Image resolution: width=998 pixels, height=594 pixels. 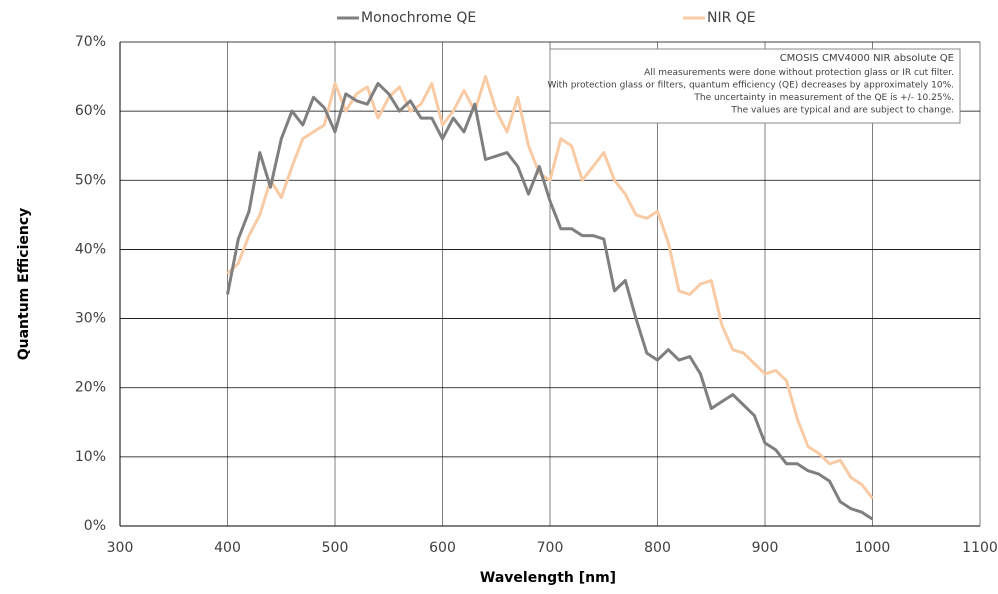 I want to click on y-tick-label: 70%, so click(x=90, y=42).